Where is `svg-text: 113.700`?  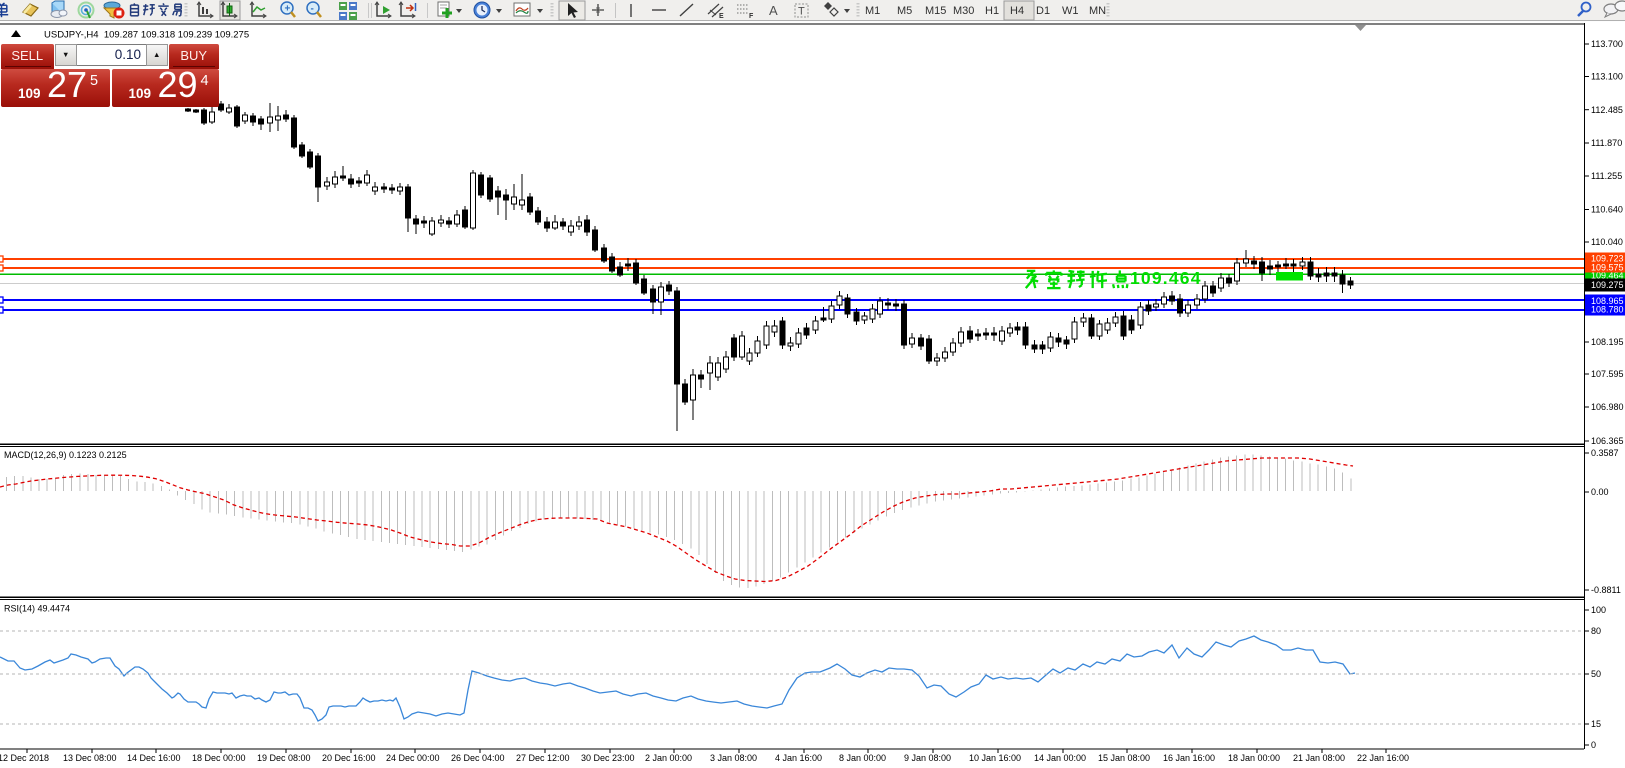 svg-text: 113.700 is located at coordinates (1607, 44).